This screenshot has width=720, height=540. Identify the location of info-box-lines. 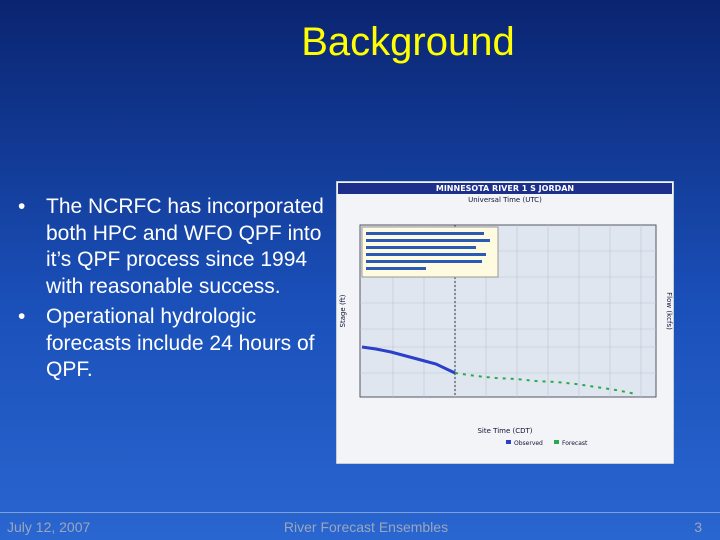
(428, 251).